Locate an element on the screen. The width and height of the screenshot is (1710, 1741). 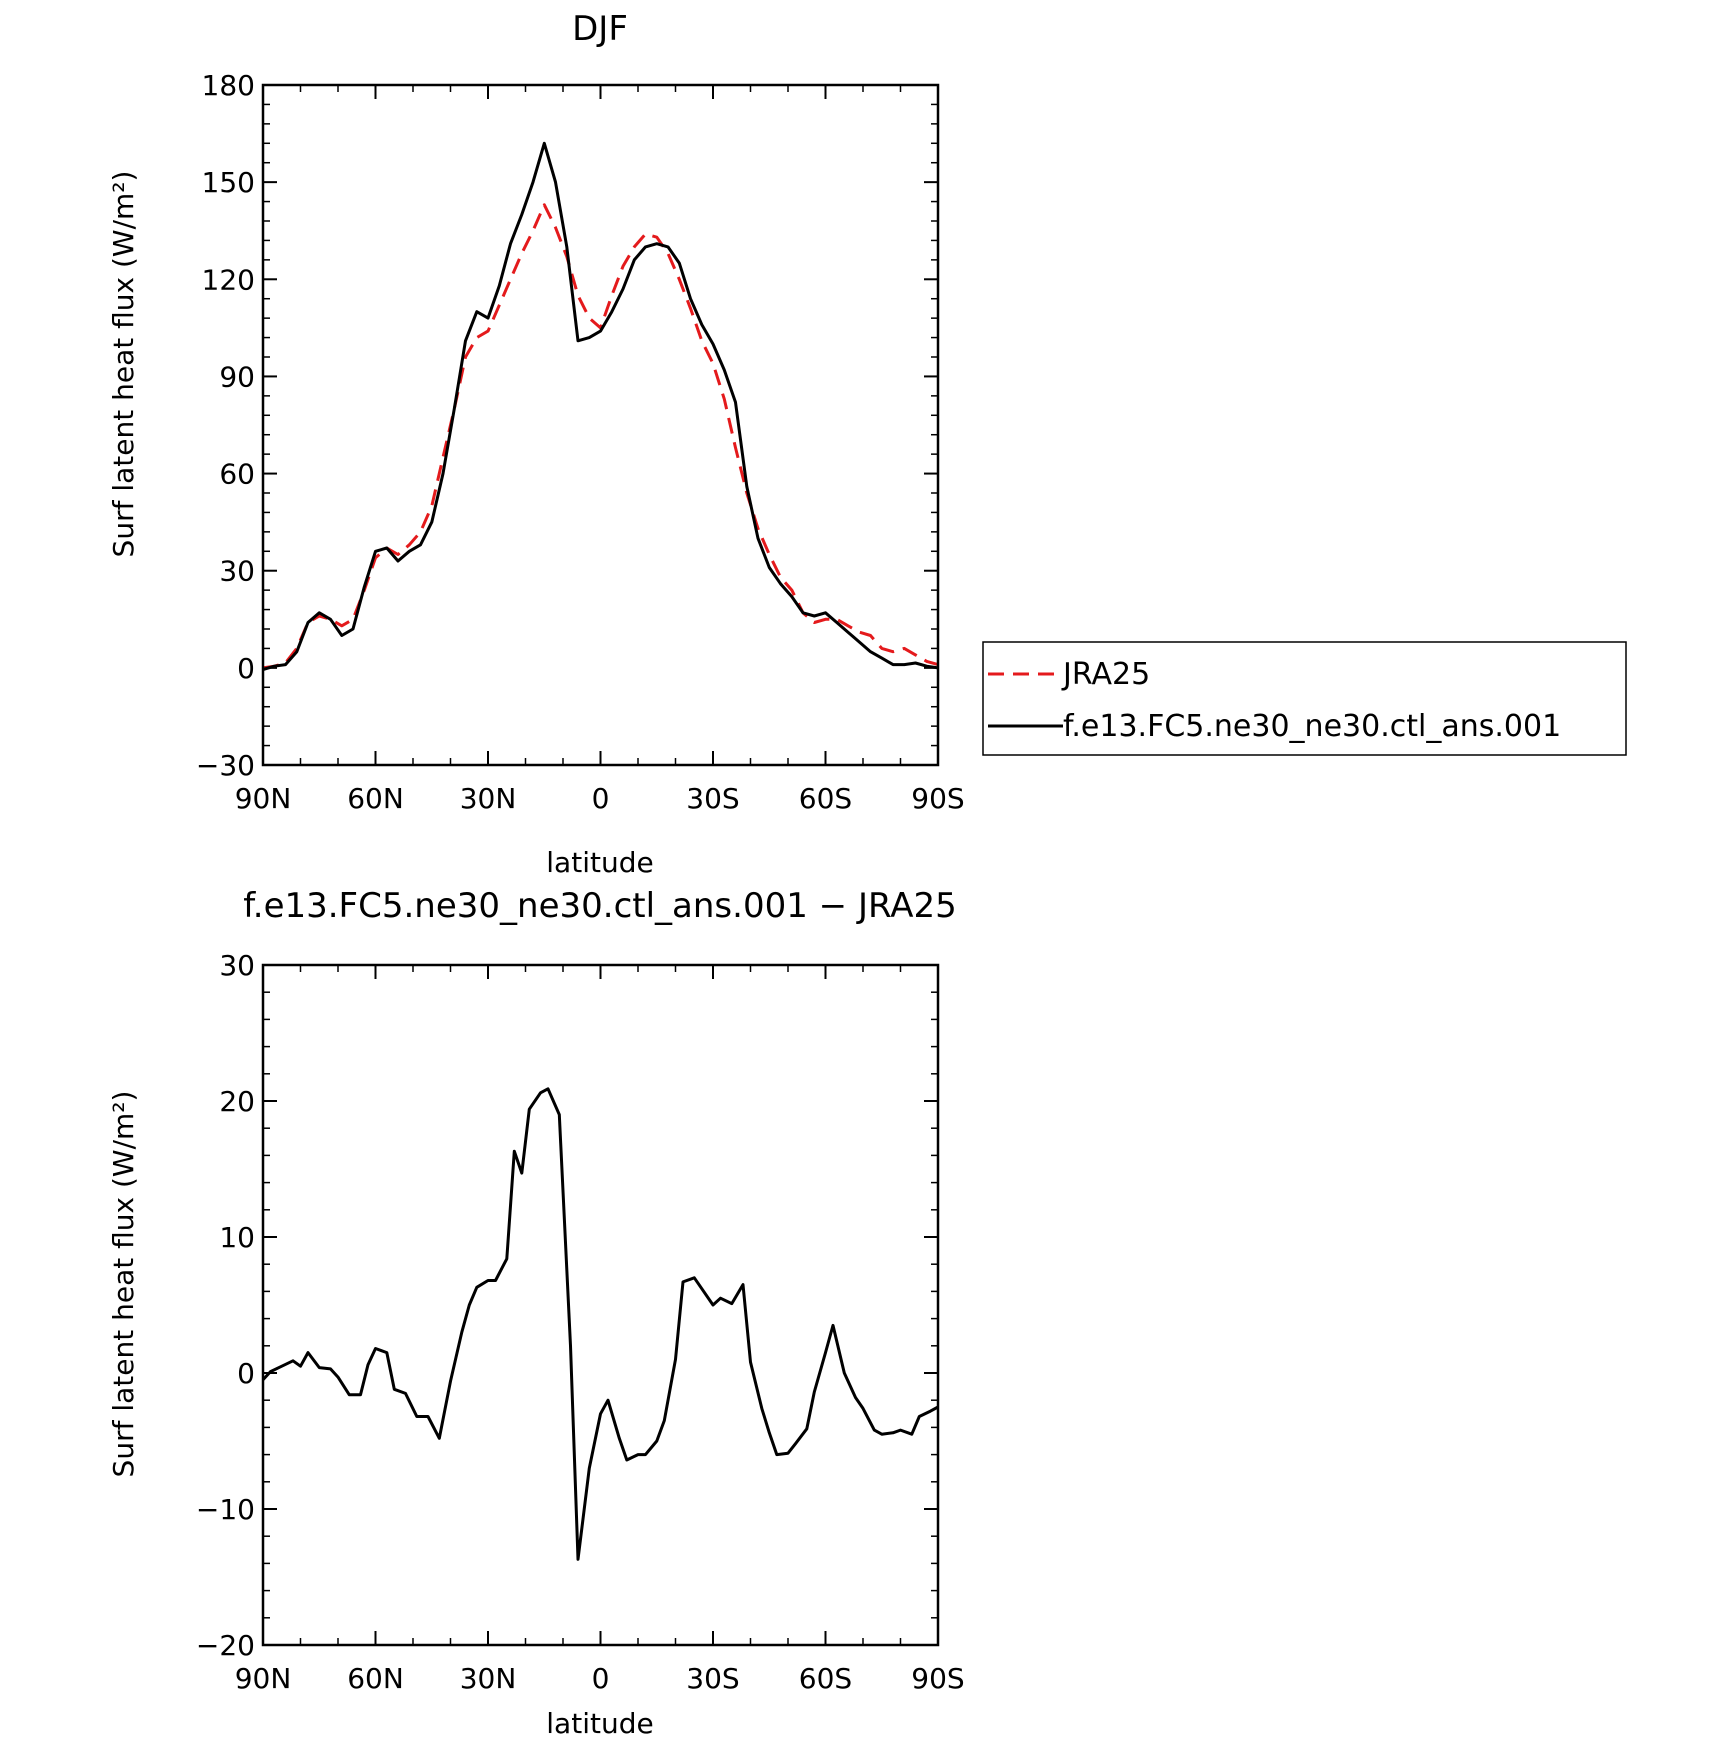
top-chart-x-axis-label: latitude is located at coordinates (599, 862).